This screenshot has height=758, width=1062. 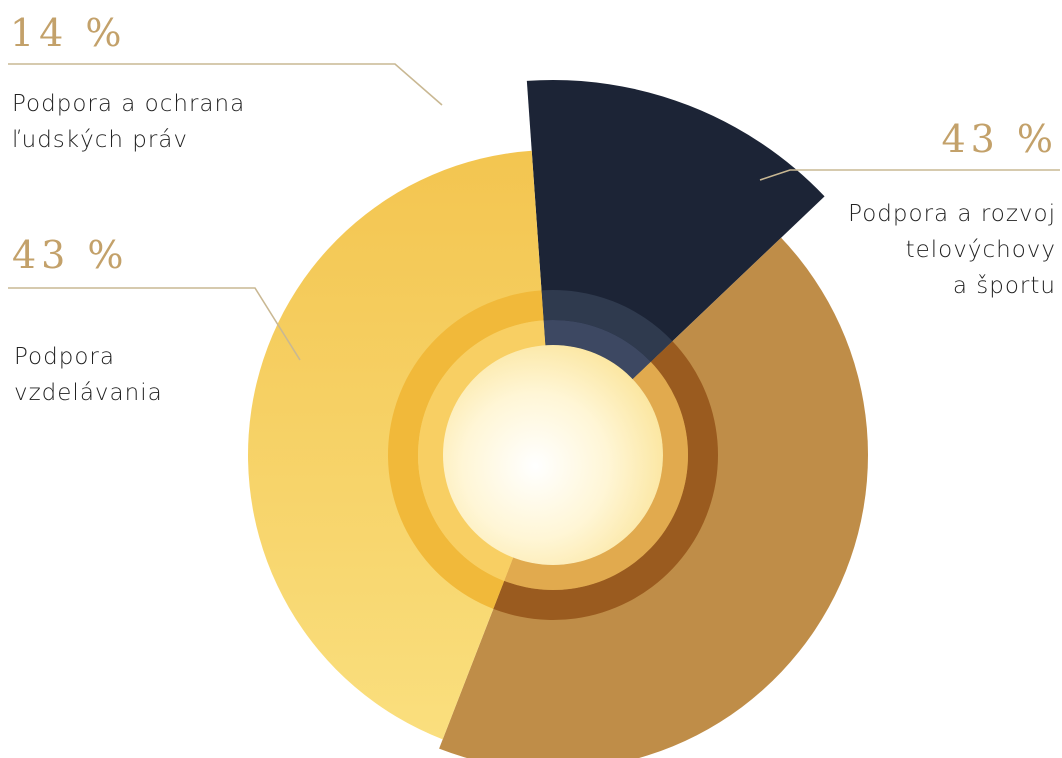 What do you see at coordinates (952, 214) in the screenshot?
I see `slice-2-label-line-1: Podpora a rozvoj` at bounding box center [952, 214].